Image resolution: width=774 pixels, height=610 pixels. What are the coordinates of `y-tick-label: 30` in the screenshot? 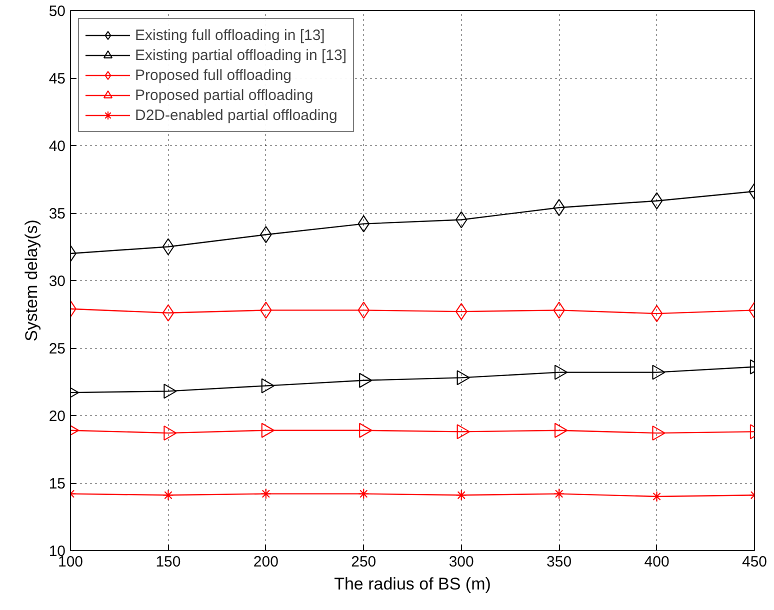 It's located at (57, 281).